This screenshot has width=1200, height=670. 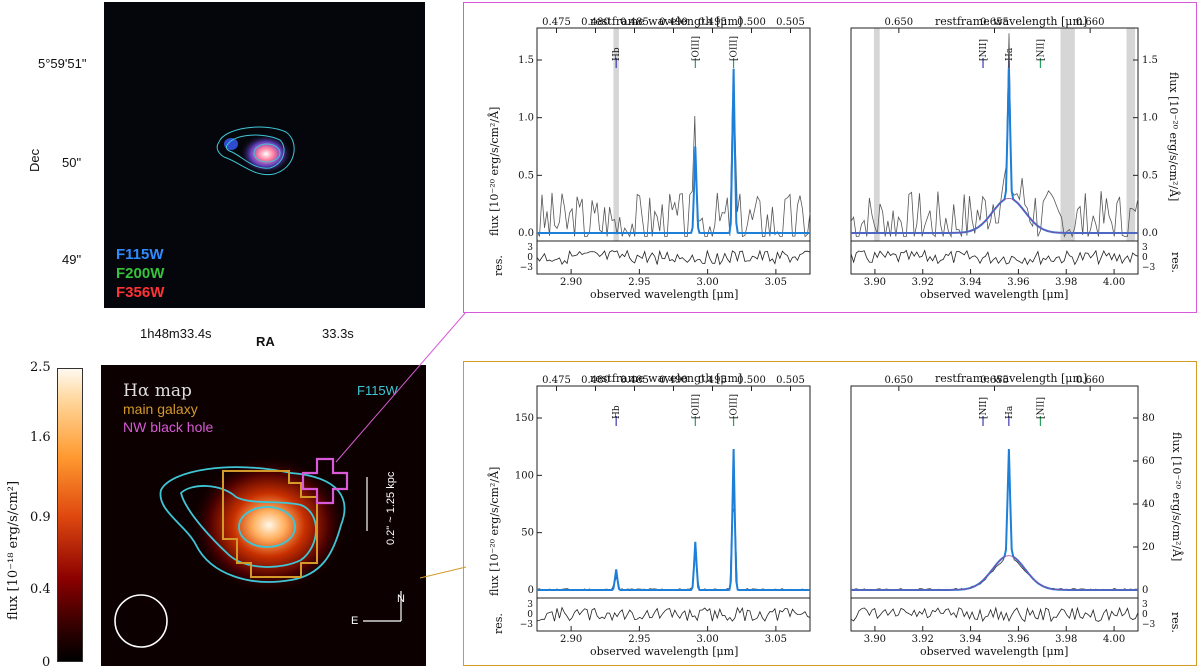 What do you see at coordinates (994, 294) in the screenshot?
I see `bh-ha-bottom-axis-label: observed wavelength [μm]` at bounding box center [994, 294].